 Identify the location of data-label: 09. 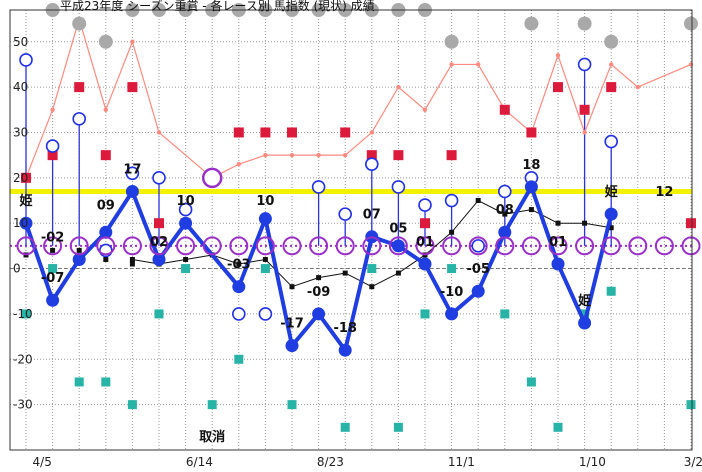
(106, 206).